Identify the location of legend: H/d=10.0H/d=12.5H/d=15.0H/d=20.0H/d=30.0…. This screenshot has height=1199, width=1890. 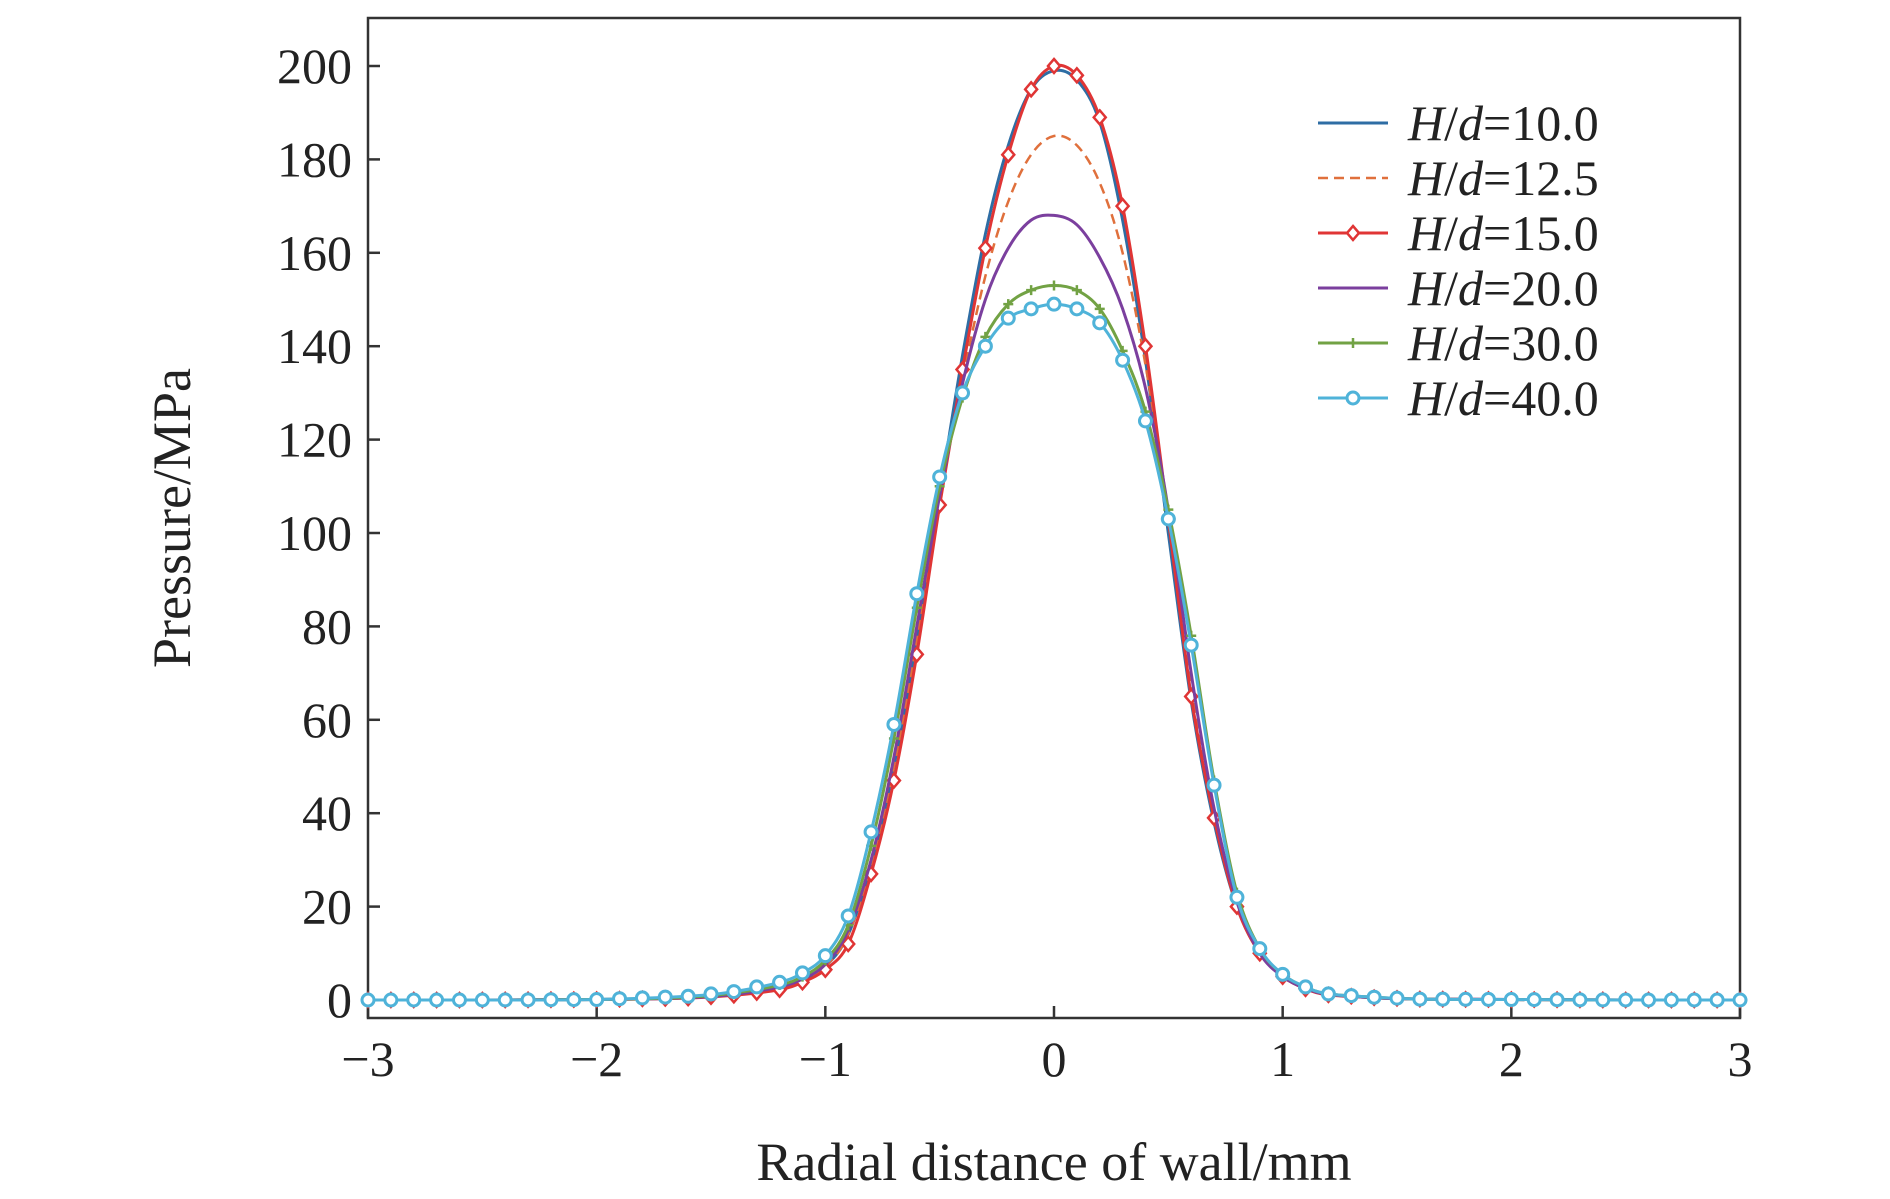
(1458, 260).